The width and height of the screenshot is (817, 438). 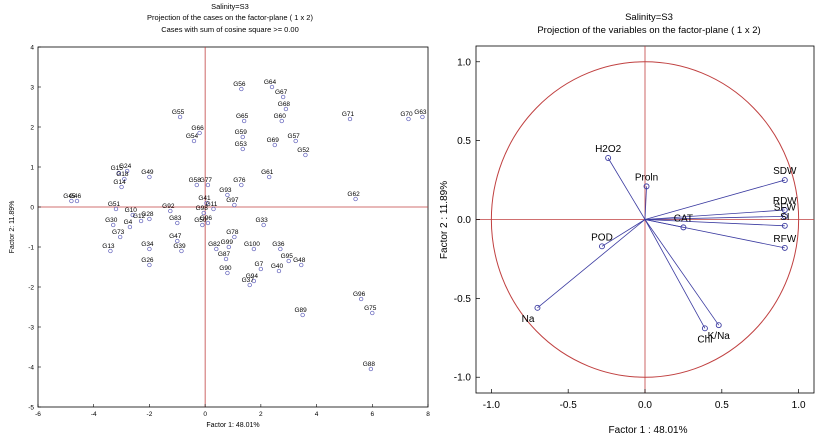 I want to click on case-label: G56, so click(x=239, y=84).